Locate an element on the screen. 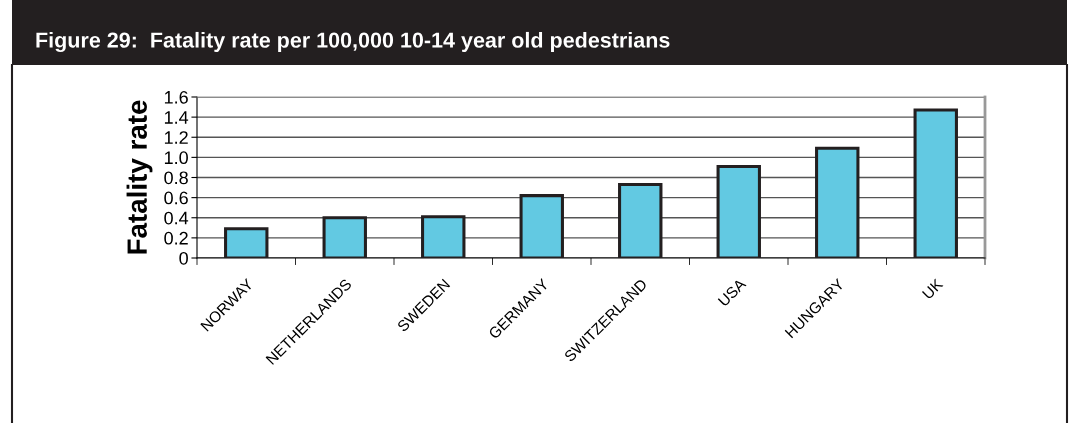 This screenshot has width=1079, height=423. chart-title: Figure 29: Fatality rate per 100,000 10-14 year old pedestrians is located at coordinates (353, 42).